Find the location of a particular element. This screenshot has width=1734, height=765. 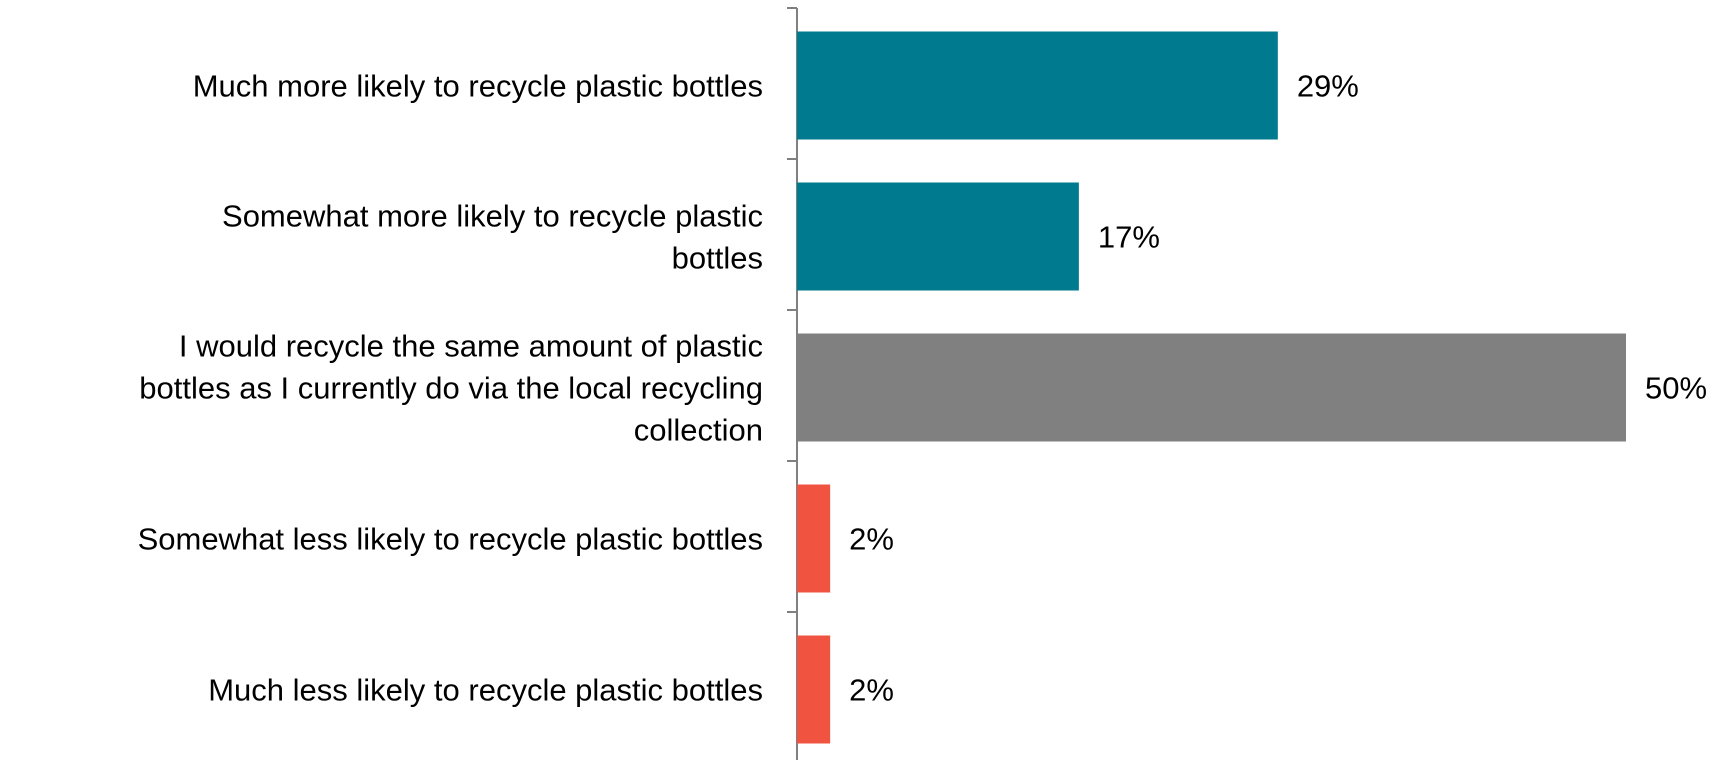

data-label: 50% is located at coordinates (1676, 387).